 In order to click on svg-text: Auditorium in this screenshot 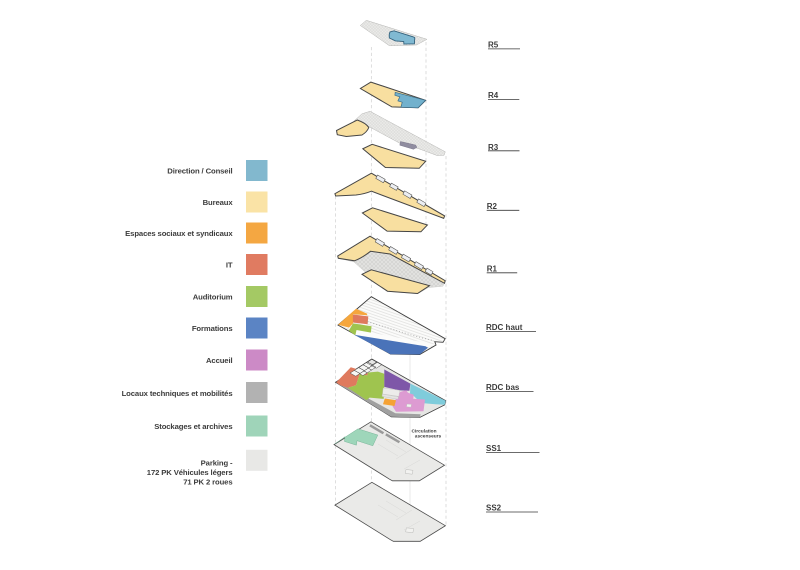, I will do `click(213, 297)`.